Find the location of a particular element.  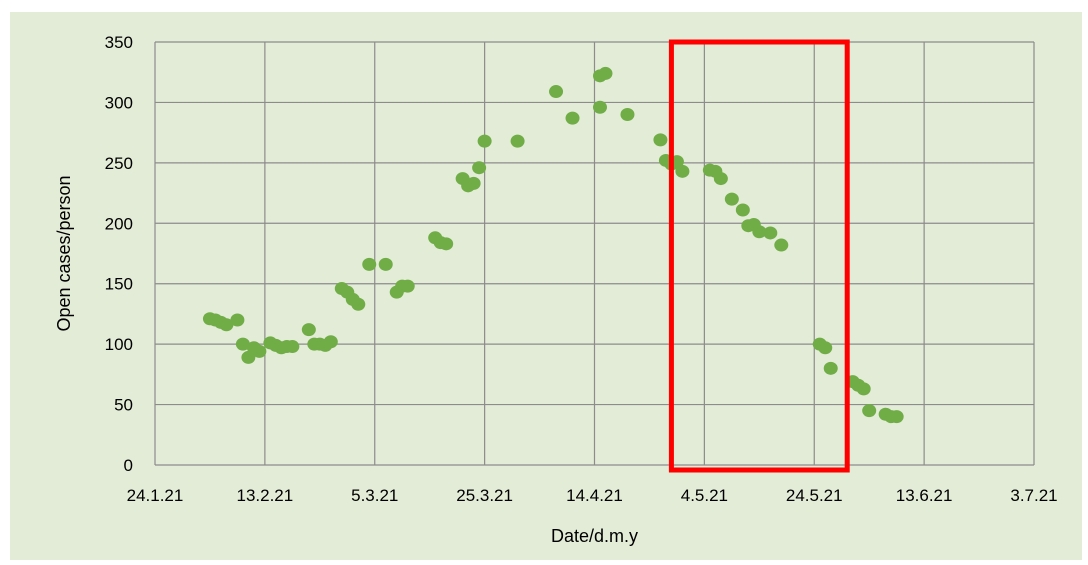

x-tick-label: 3.7.21 is located at coordinates (1033, 495).